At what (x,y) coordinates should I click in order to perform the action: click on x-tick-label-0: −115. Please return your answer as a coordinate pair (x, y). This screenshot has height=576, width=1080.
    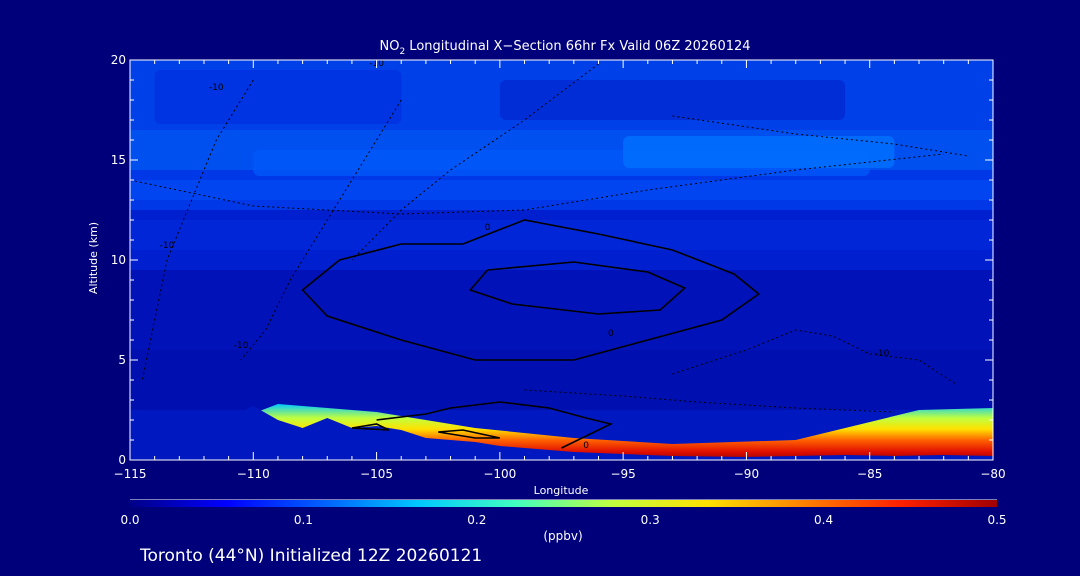
    Looking at the image, I should click on (130, 474).